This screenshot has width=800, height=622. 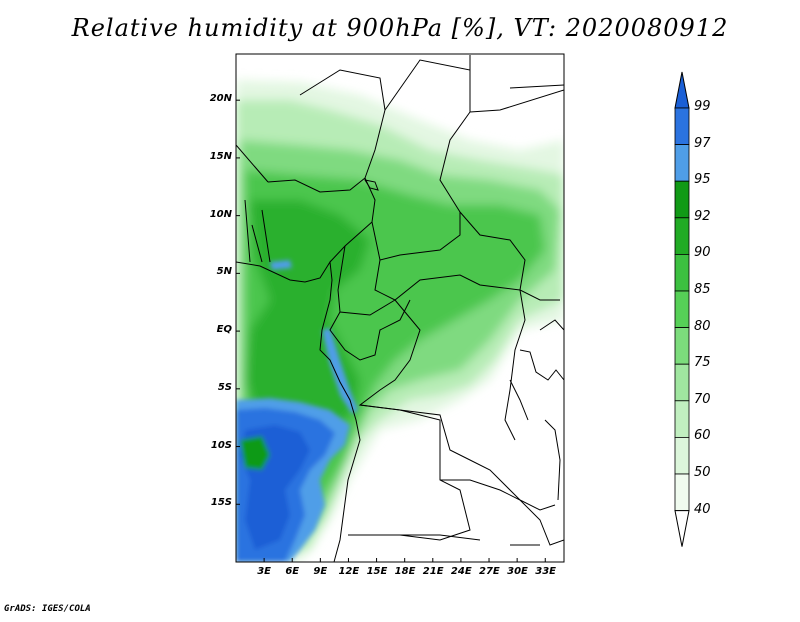 I want to click on lat-tick-label: 15N, so click(x=220, y=156).